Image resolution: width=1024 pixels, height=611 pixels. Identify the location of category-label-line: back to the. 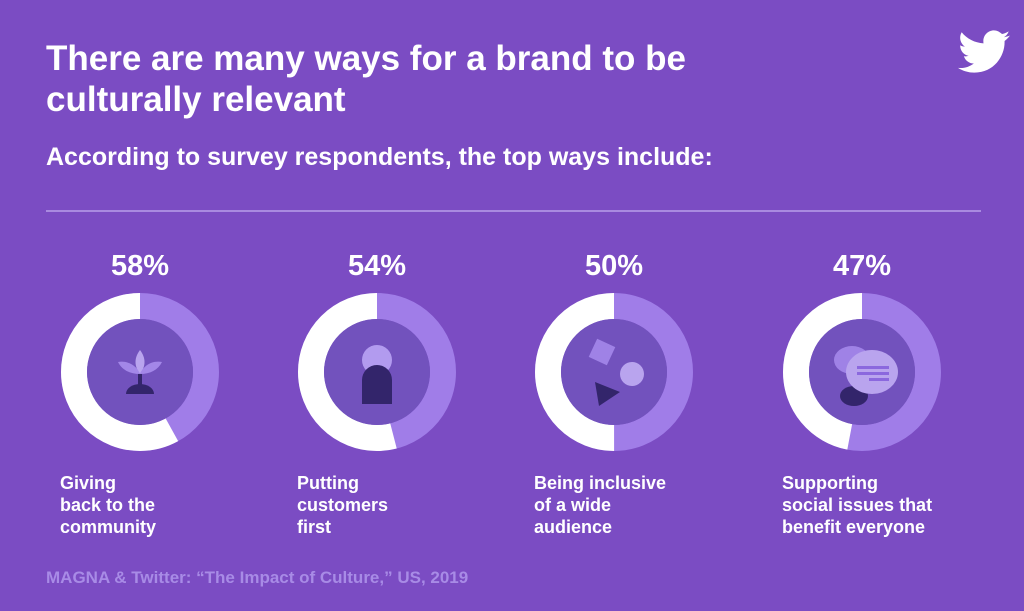
(108, 505).